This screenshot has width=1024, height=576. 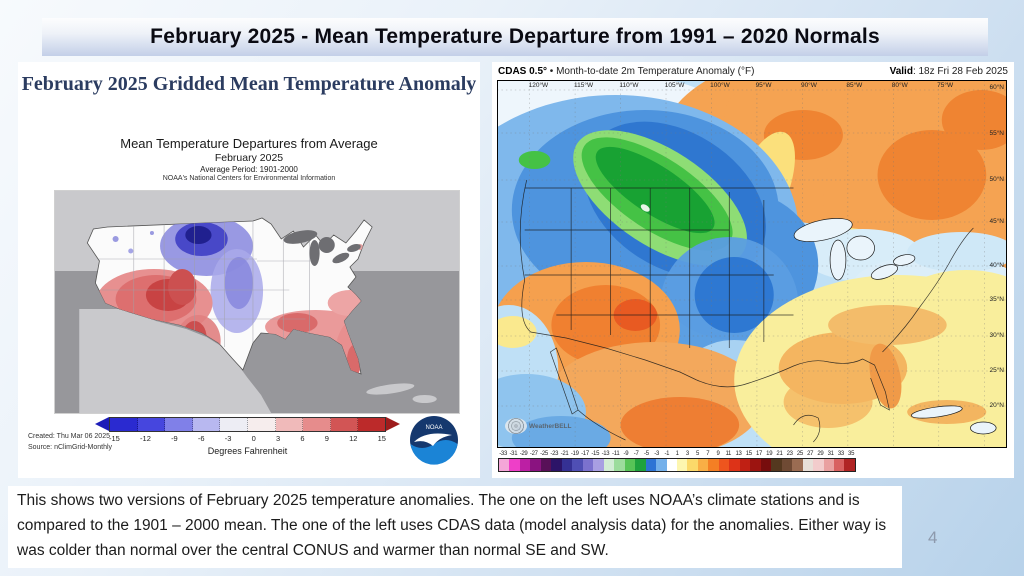 What do you see at coordinates (513, 454) in the screenshot?
I see `right-colorbar-label: -31` at bounding box center [513, 454].